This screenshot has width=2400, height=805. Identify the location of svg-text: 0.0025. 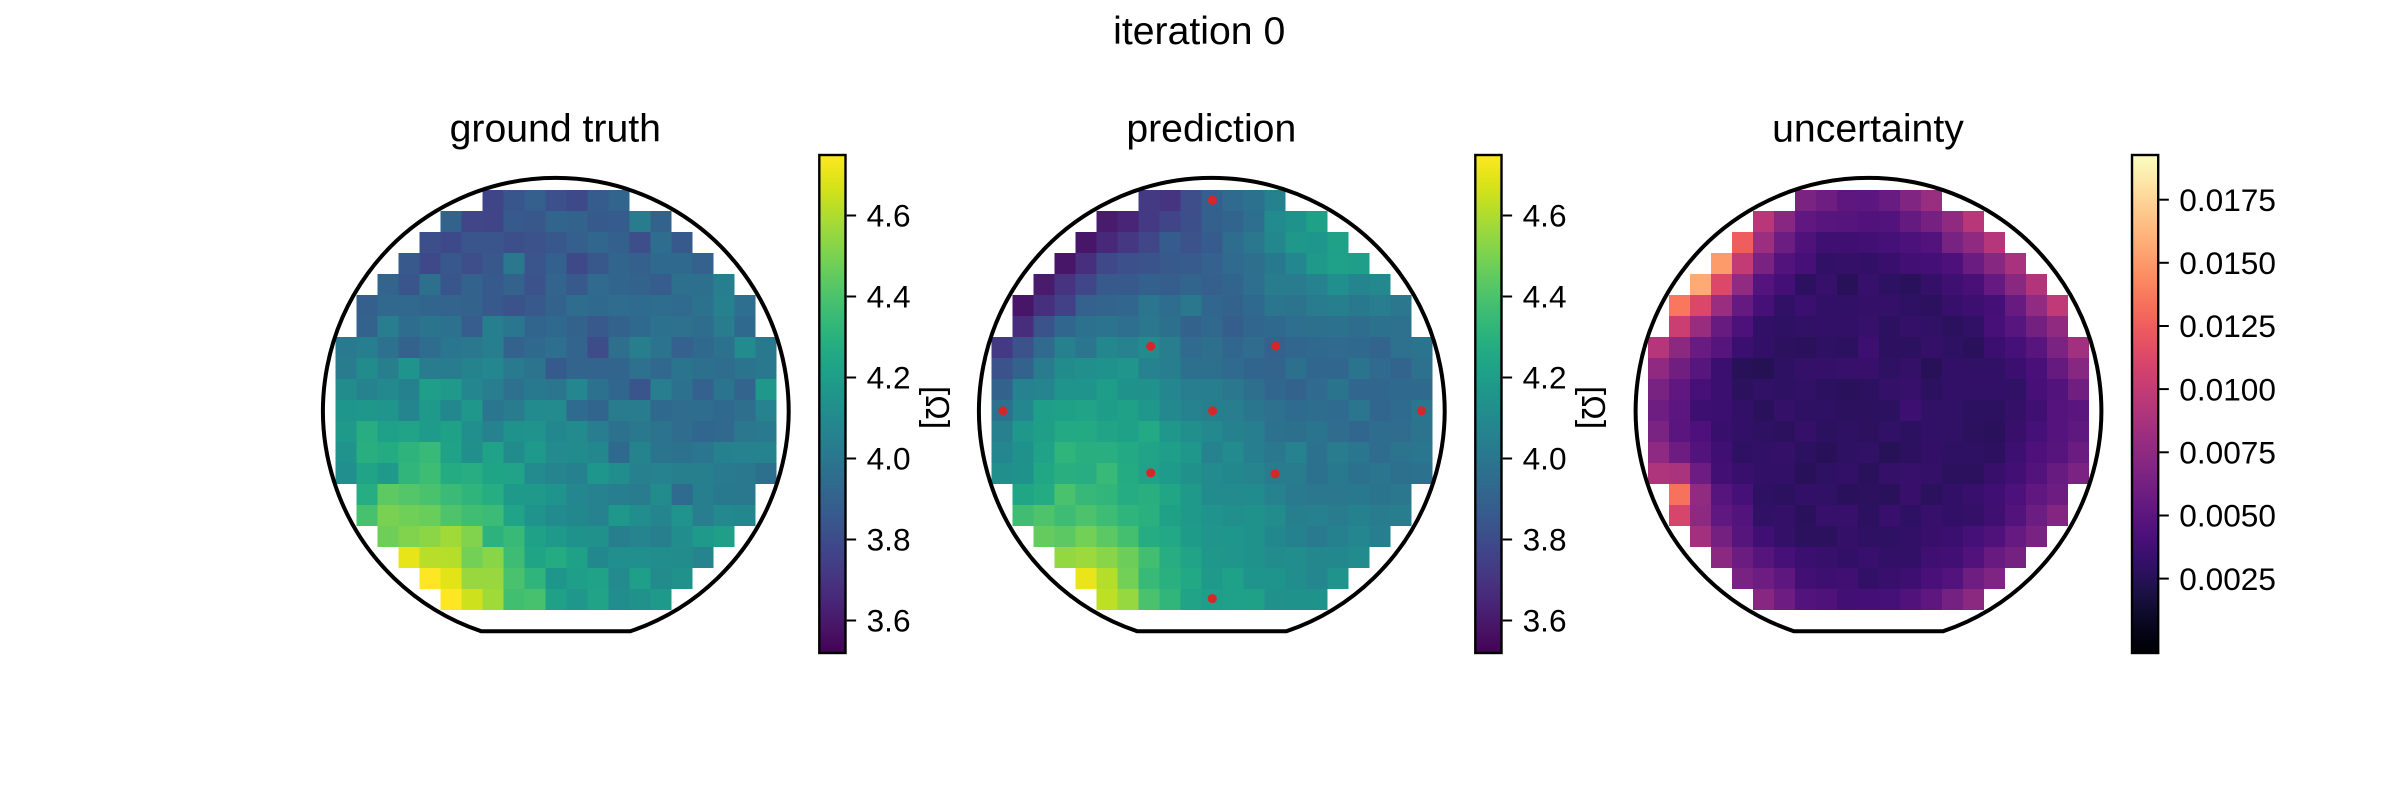
(2227, 579).